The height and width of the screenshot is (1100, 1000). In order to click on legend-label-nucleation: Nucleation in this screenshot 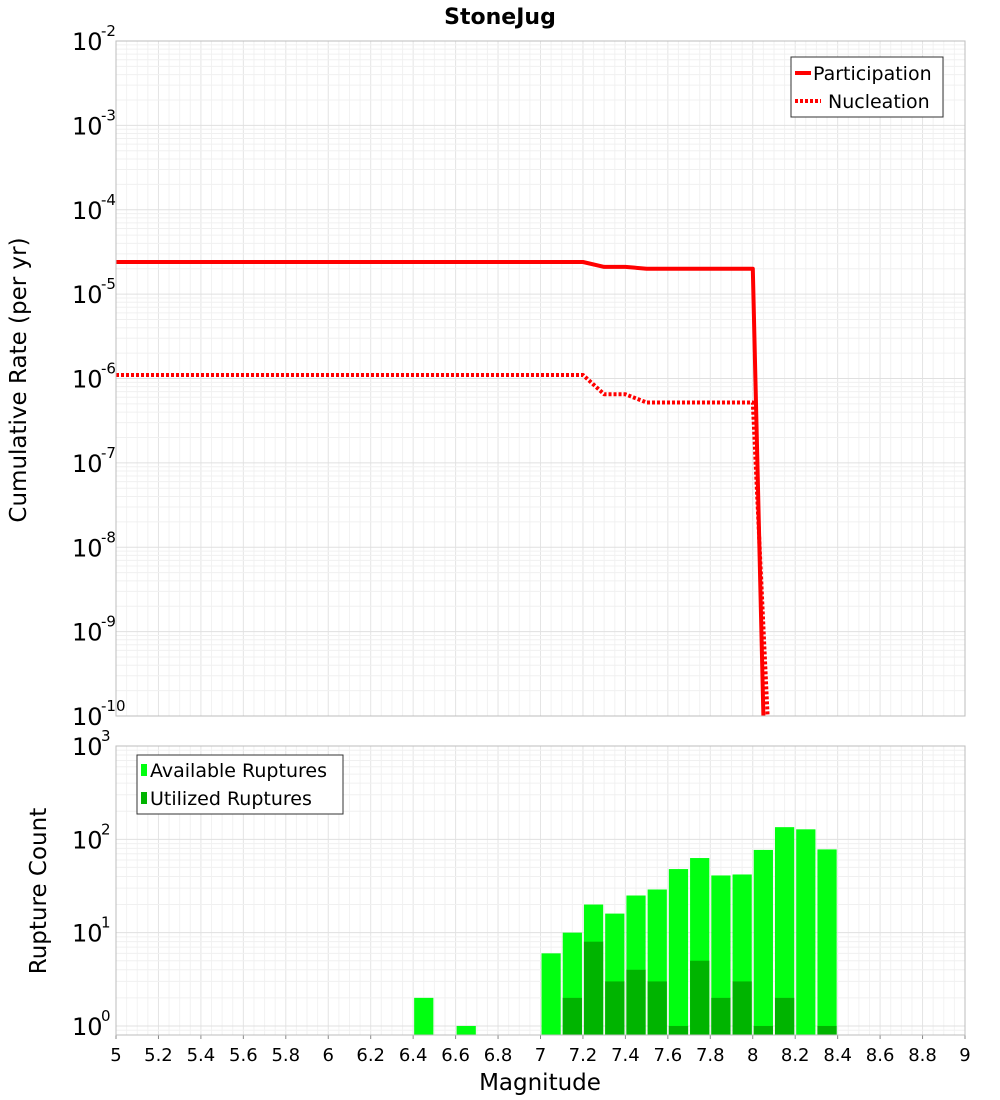, I will do `click(879, 102)`.